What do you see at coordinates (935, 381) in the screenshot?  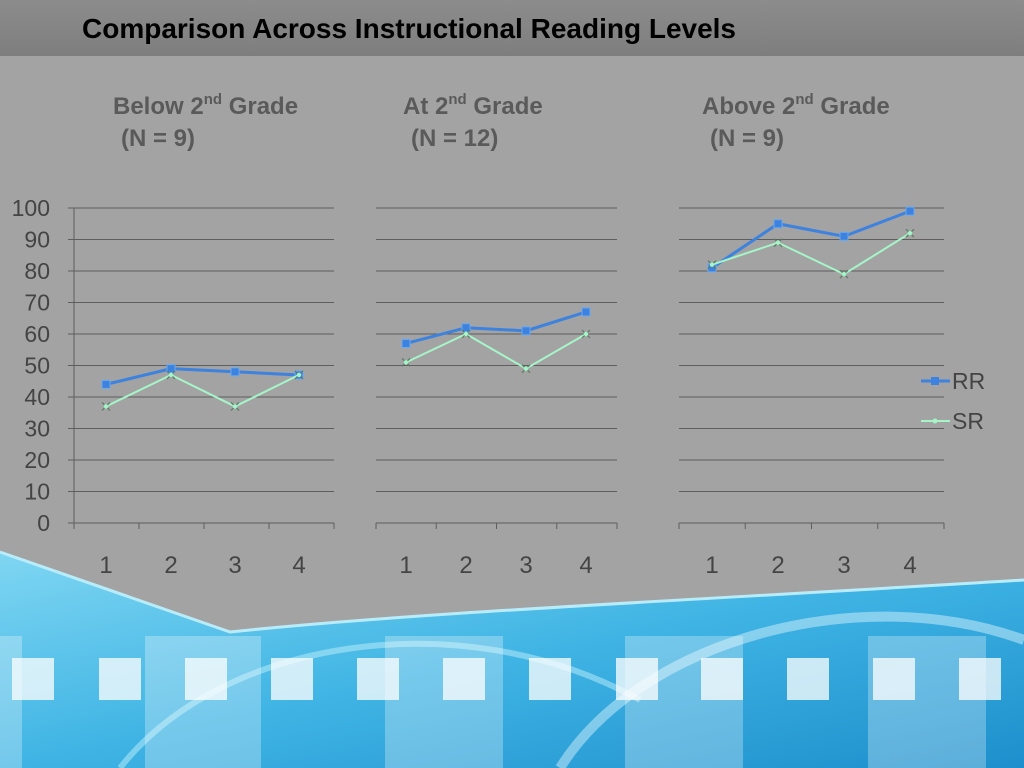 I see `legend-marker-rr` at bounding box center [935, 381].